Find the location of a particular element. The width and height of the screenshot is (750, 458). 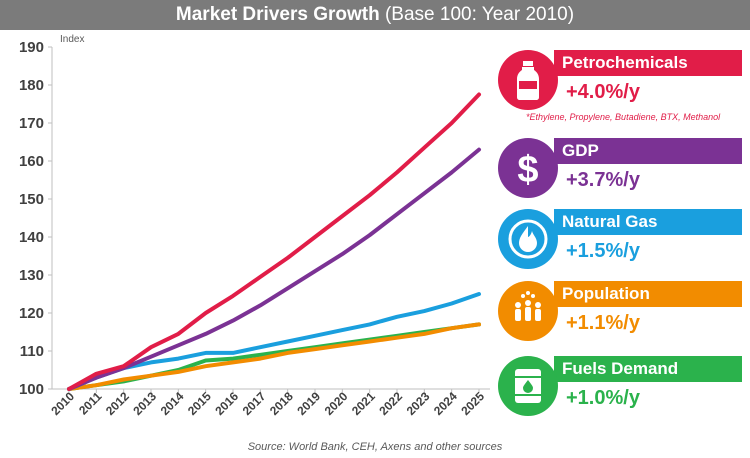

y-tick-label: 140 is located at coordinates (31, 237).